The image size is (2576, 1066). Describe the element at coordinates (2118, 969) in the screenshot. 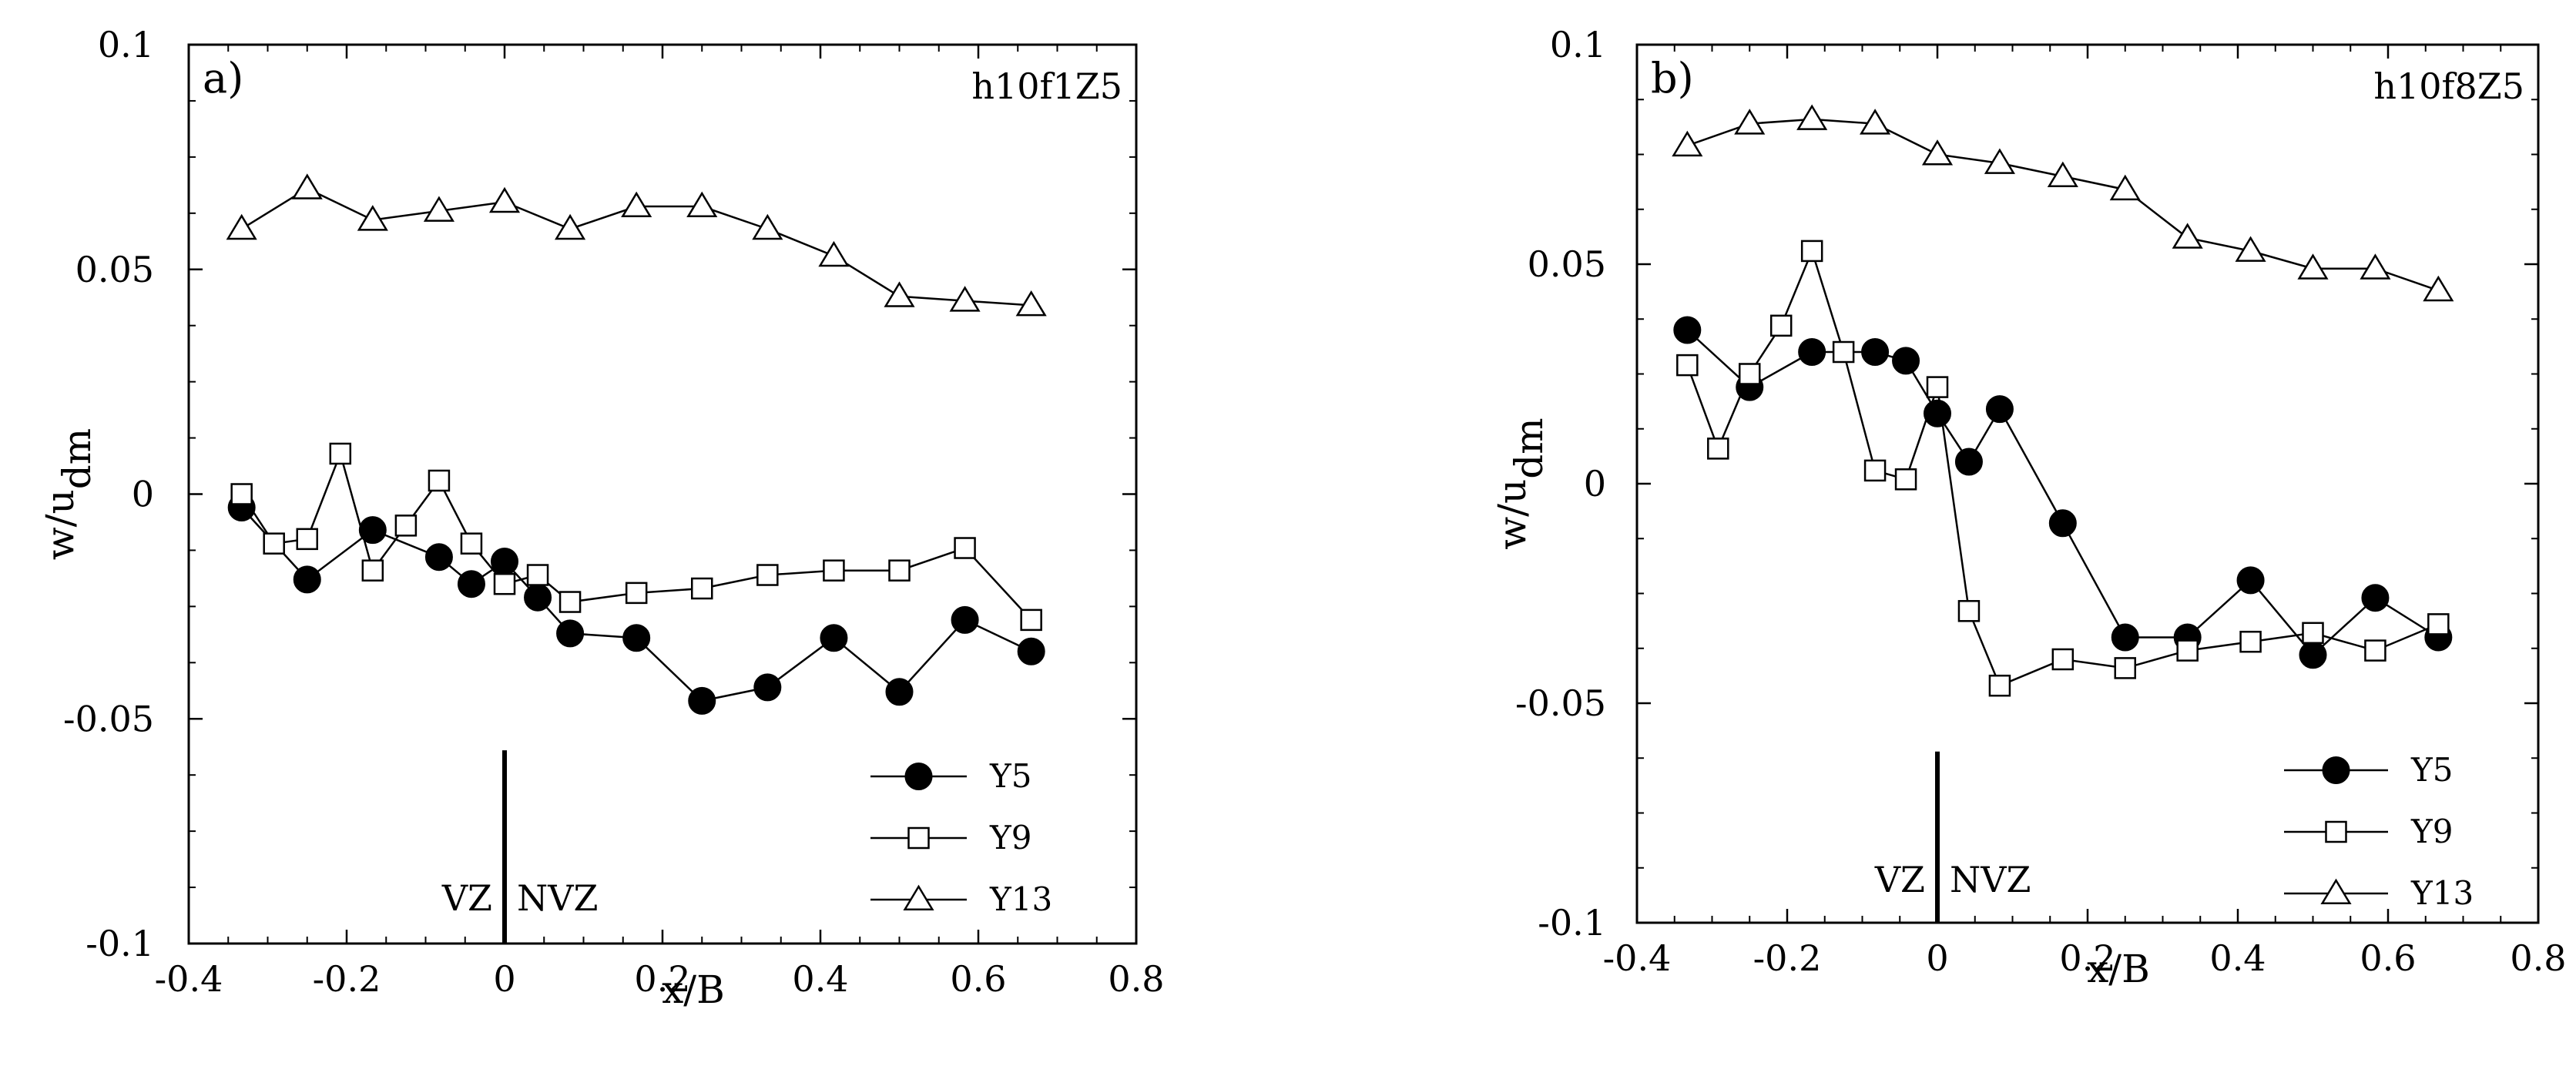

I see `x-axis-title: x/B` at that location.